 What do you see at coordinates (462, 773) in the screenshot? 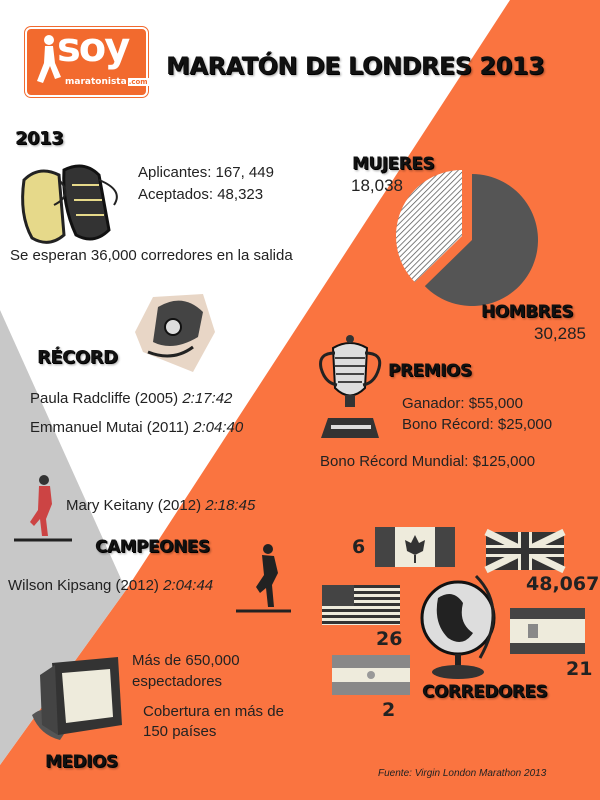
I see `source-note: Fuente: Virgin London Marathon 2013` at bounding box center [462, 773].